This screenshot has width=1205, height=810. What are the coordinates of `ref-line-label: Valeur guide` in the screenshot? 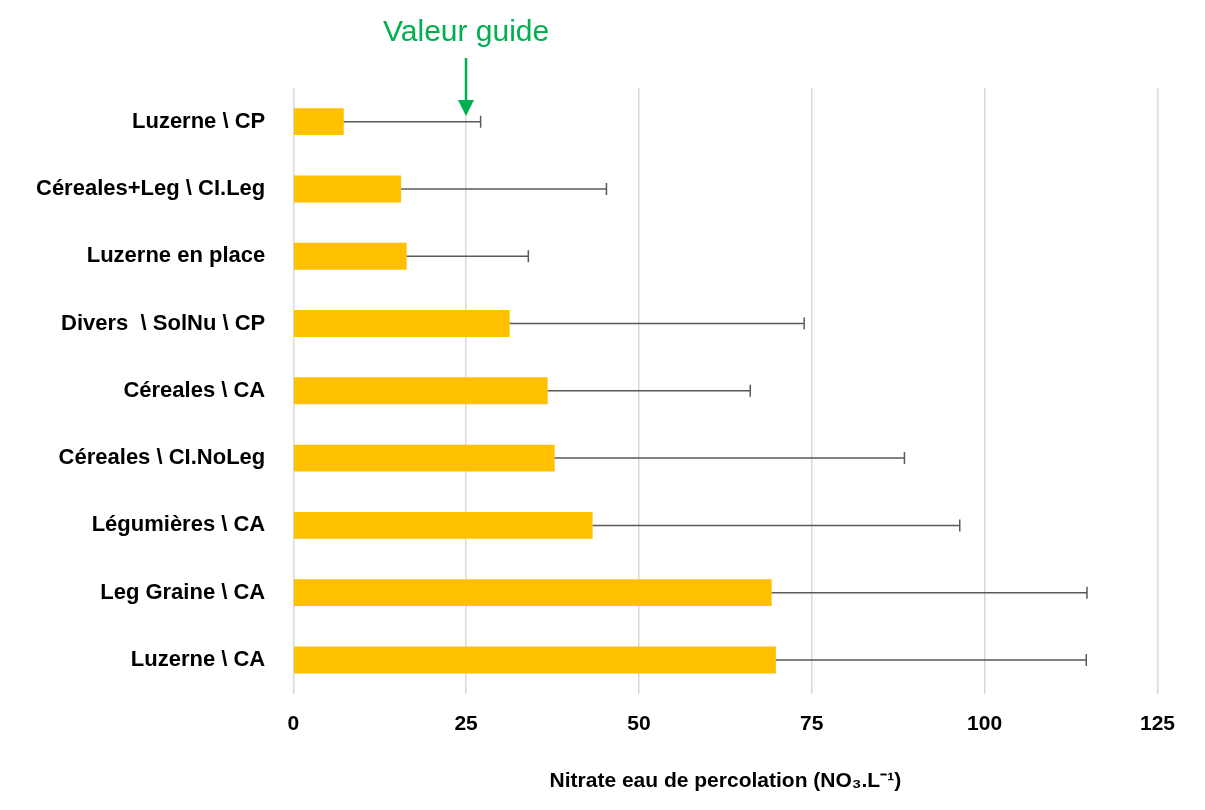 It's located at (466, 31).